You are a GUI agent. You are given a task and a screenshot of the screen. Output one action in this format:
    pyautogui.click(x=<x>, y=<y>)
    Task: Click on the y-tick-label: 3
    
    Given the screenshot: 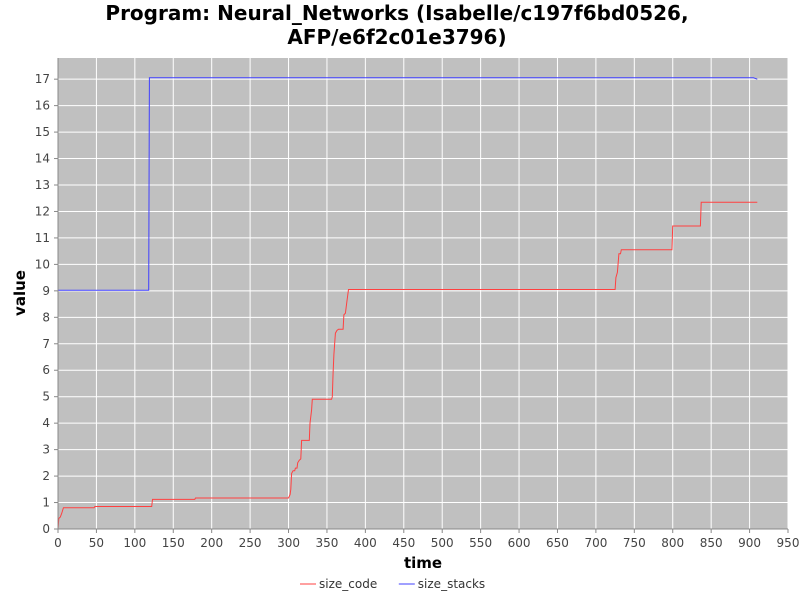 What is the action you would take?
    pyautogui.click(x=46, y=450)
    